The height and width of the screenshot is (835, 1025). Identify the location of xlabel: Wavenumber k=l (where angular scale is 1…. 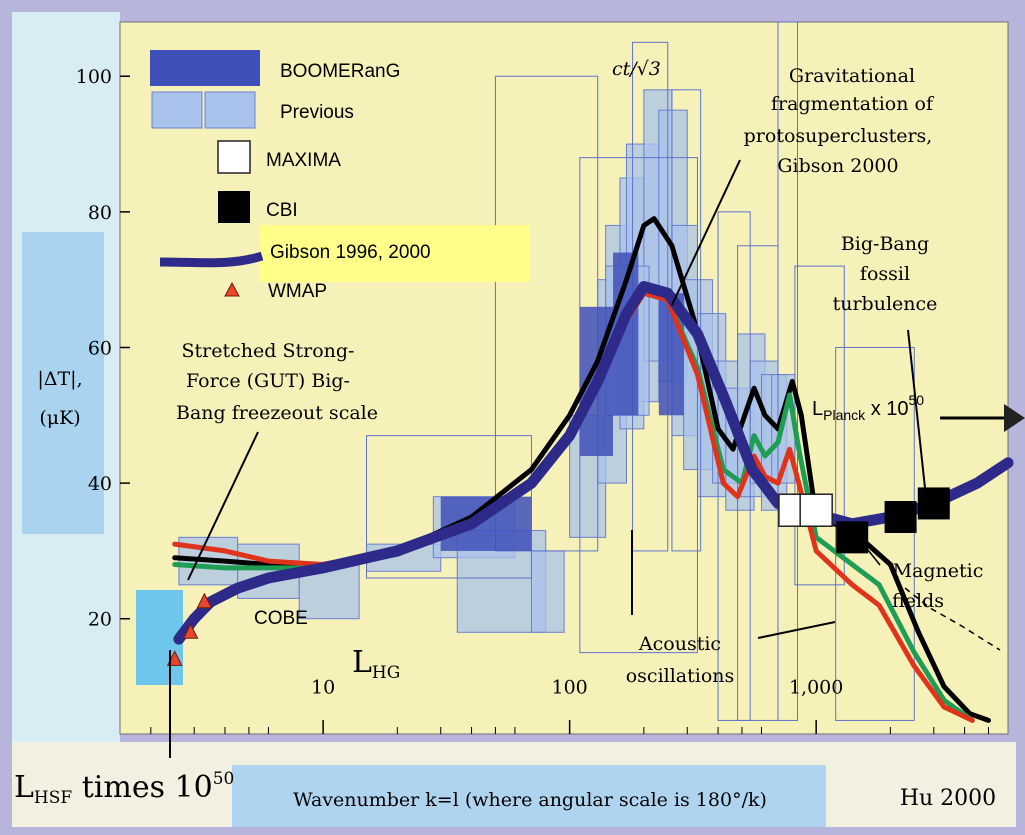
(530, 800).